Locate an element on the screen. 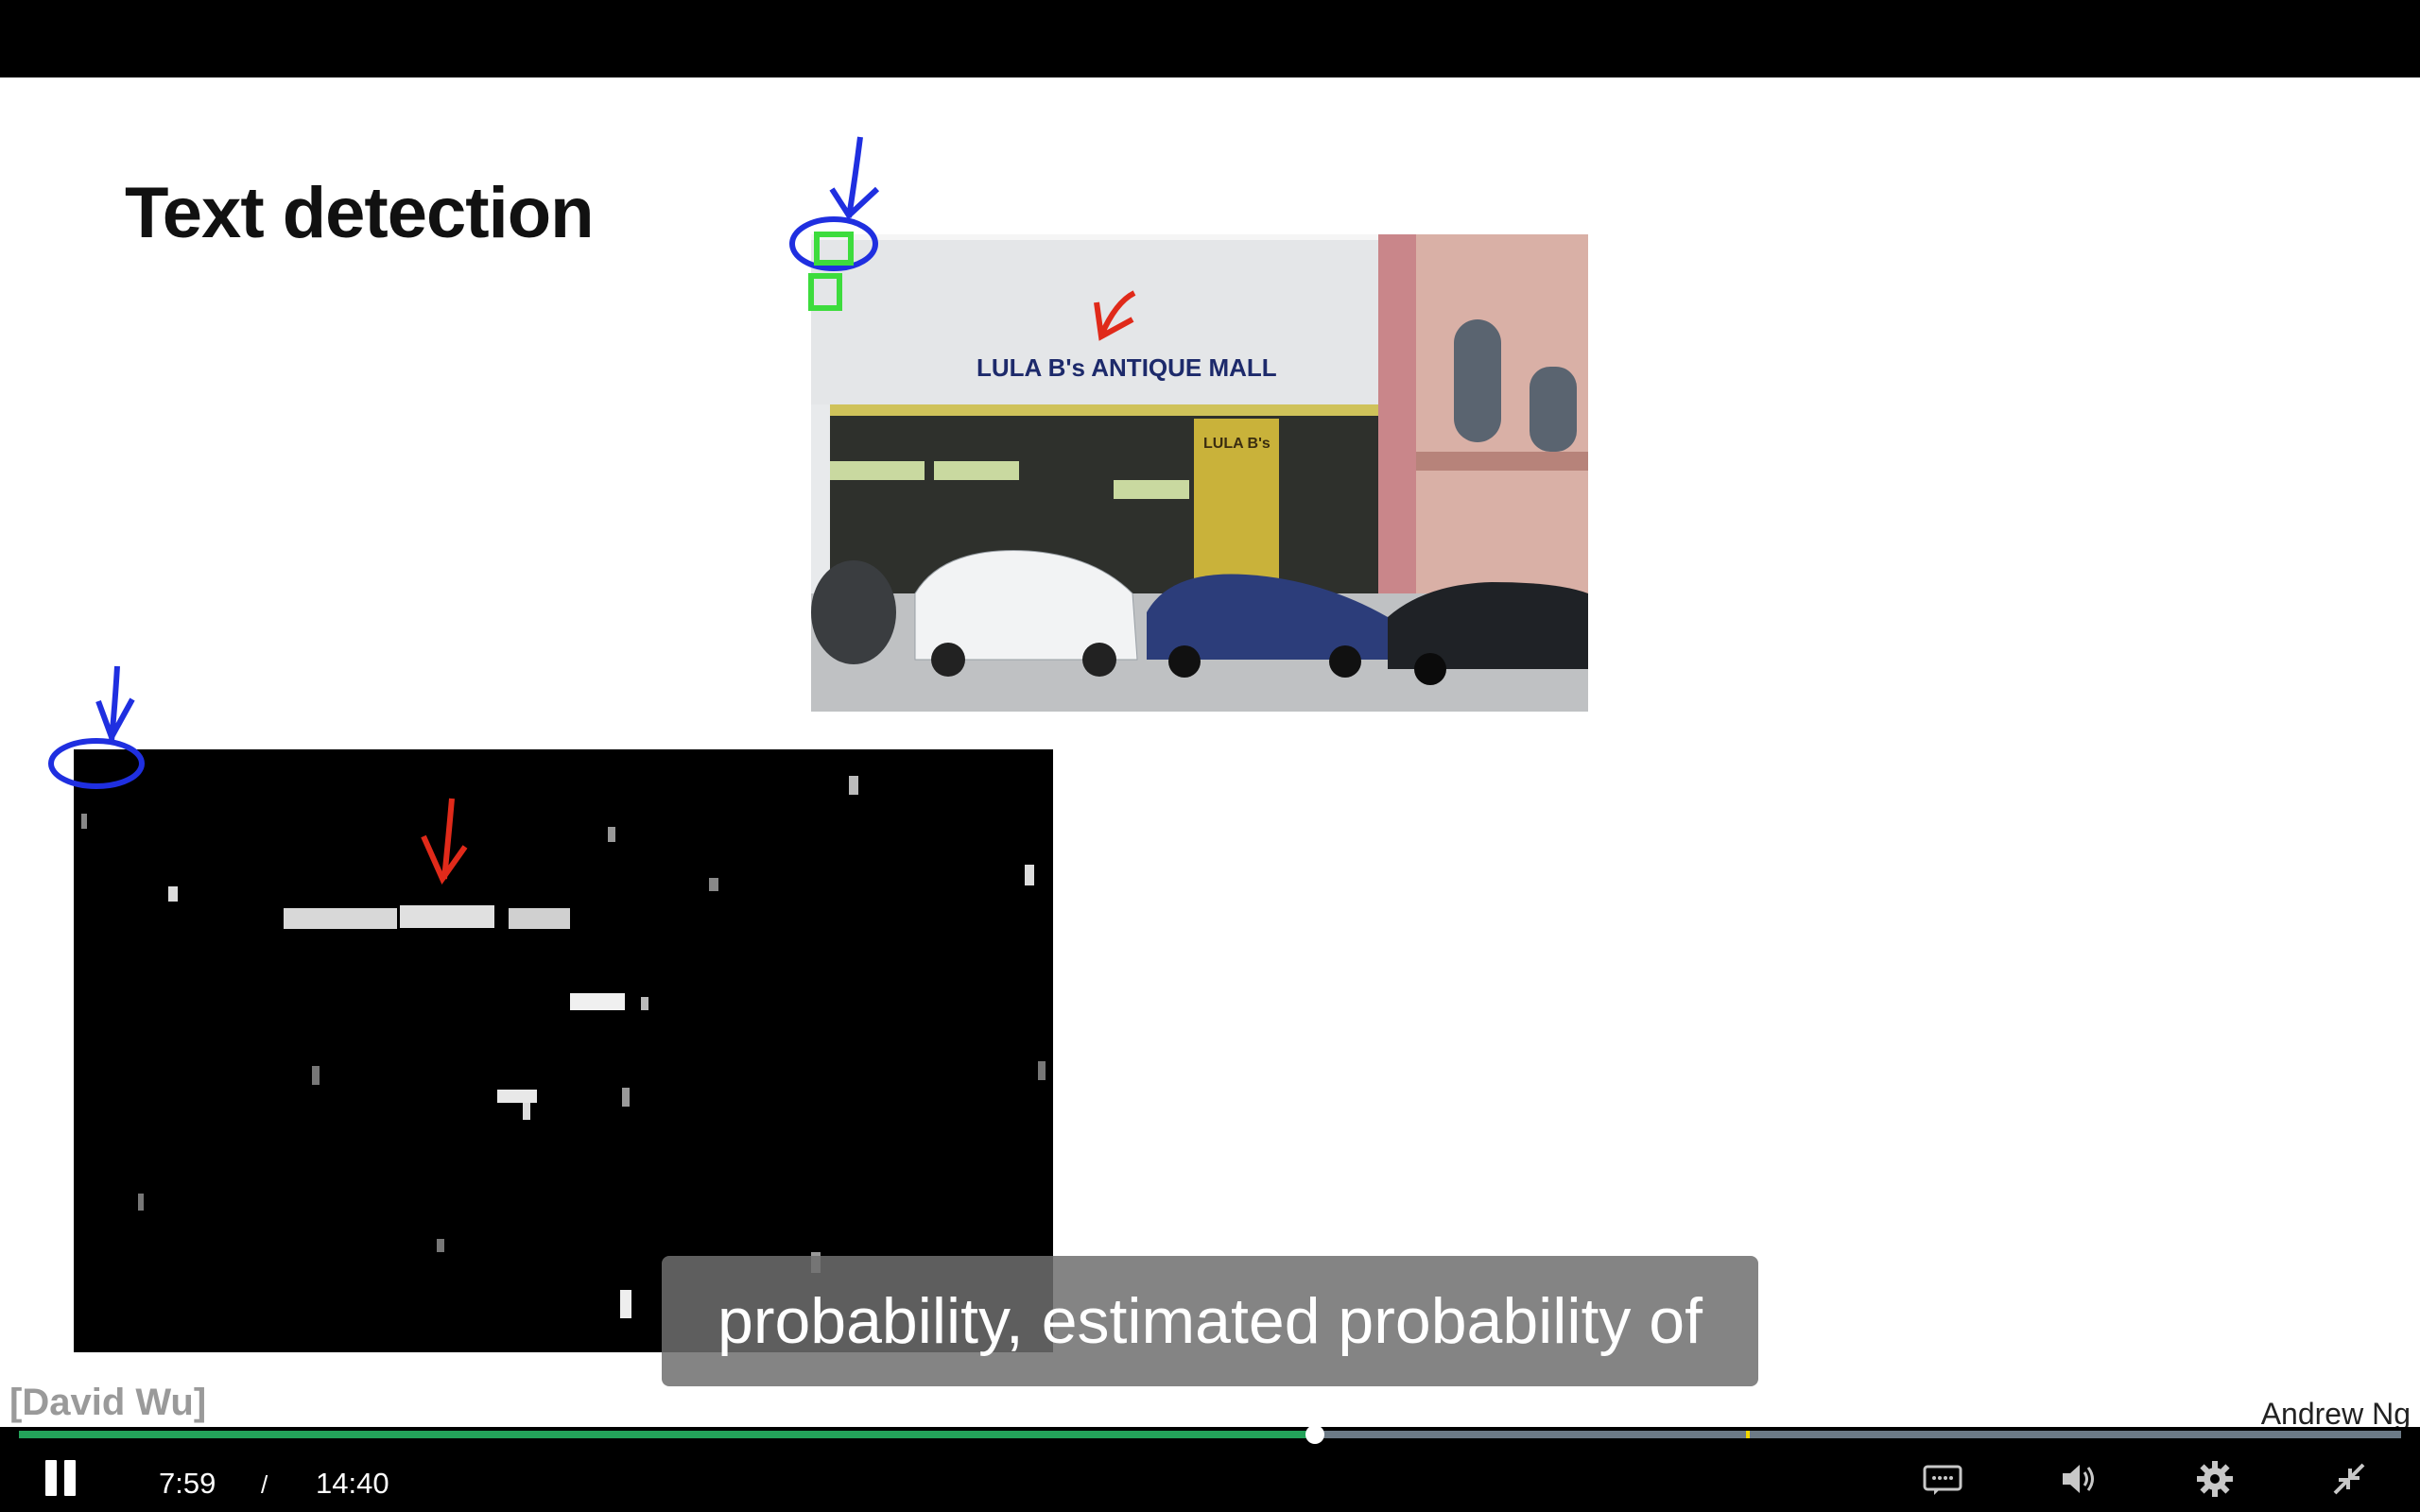 The height and width of the screenshot is (1512, 2420). sign-text-secondary: LULA B's is located at coordinates (1236, 444).